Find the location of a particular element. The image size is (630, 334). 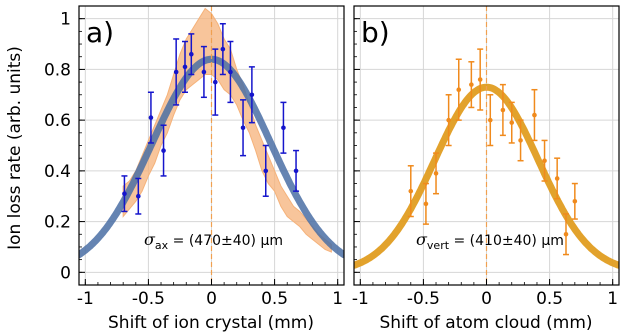

panel-b-x-tick-label: -1 is located at coordinates (360, 299).